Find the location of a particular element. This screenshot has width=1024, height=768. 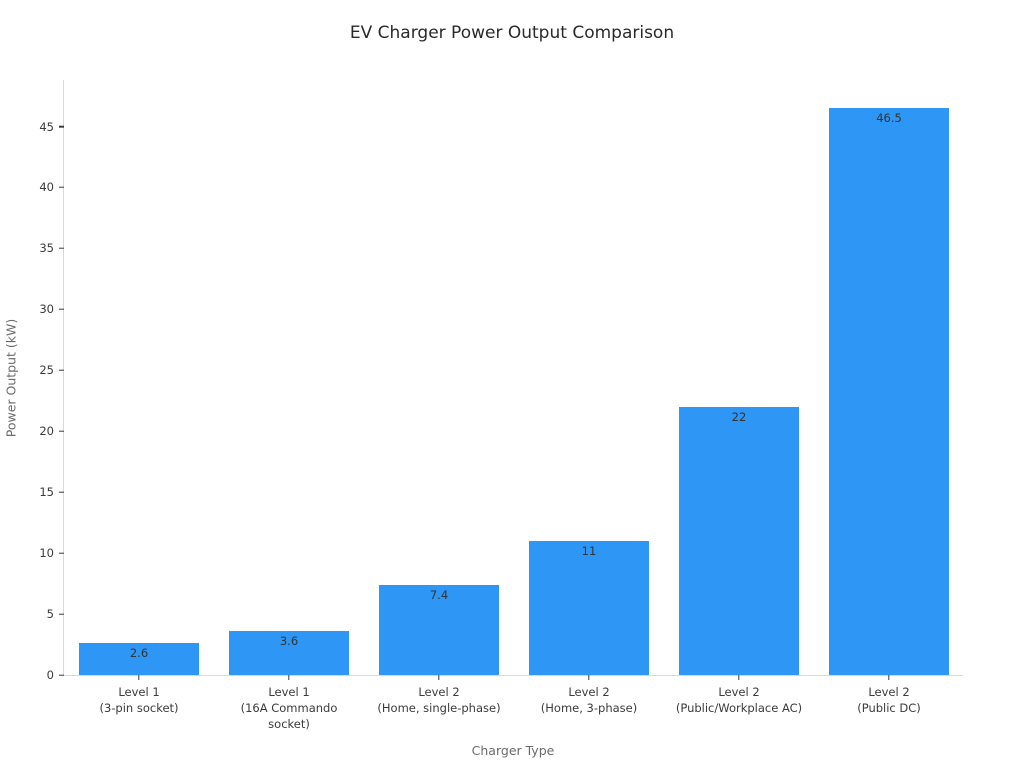

y-tick-label: 0 is located at coordinates (50, 675).